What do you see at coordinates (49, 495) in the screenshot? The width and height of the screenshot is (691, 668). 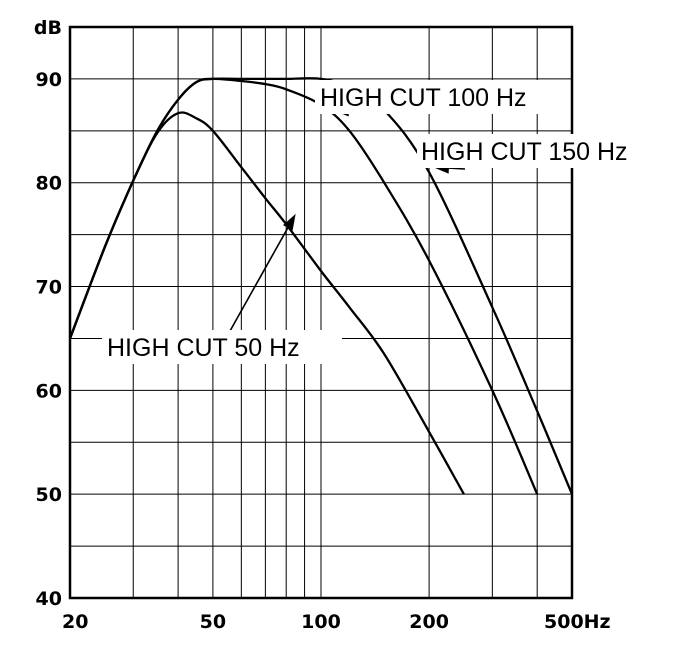 I see `y-tick-label: 50` at bounding box center [49, 495].